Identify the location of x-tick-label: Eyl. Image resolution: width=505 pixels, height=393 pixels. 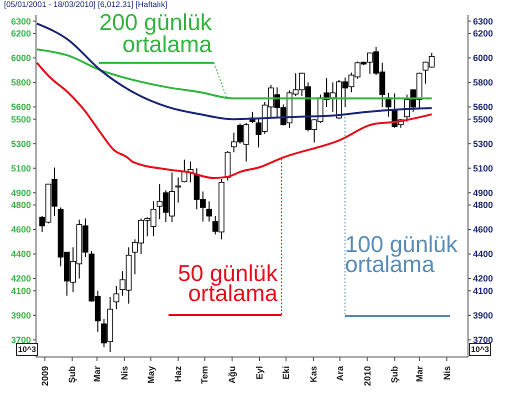
(259, 373).